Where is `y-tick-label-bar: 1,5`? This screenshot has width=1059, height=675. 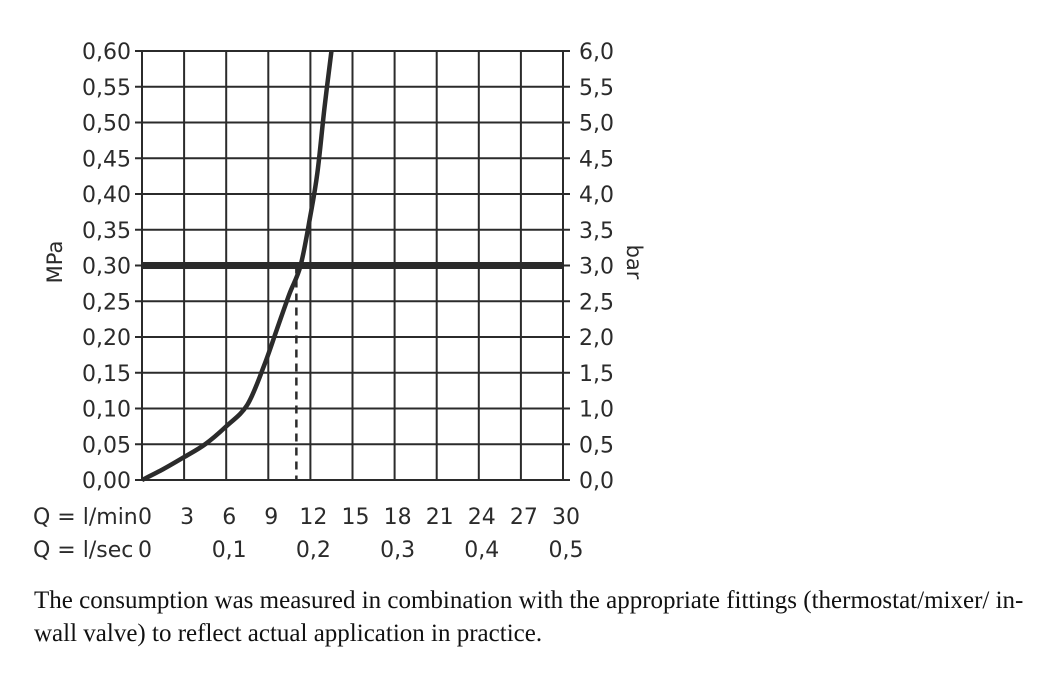
y-tick-label-bar: 1,5 is located at coordinates (596, 374).